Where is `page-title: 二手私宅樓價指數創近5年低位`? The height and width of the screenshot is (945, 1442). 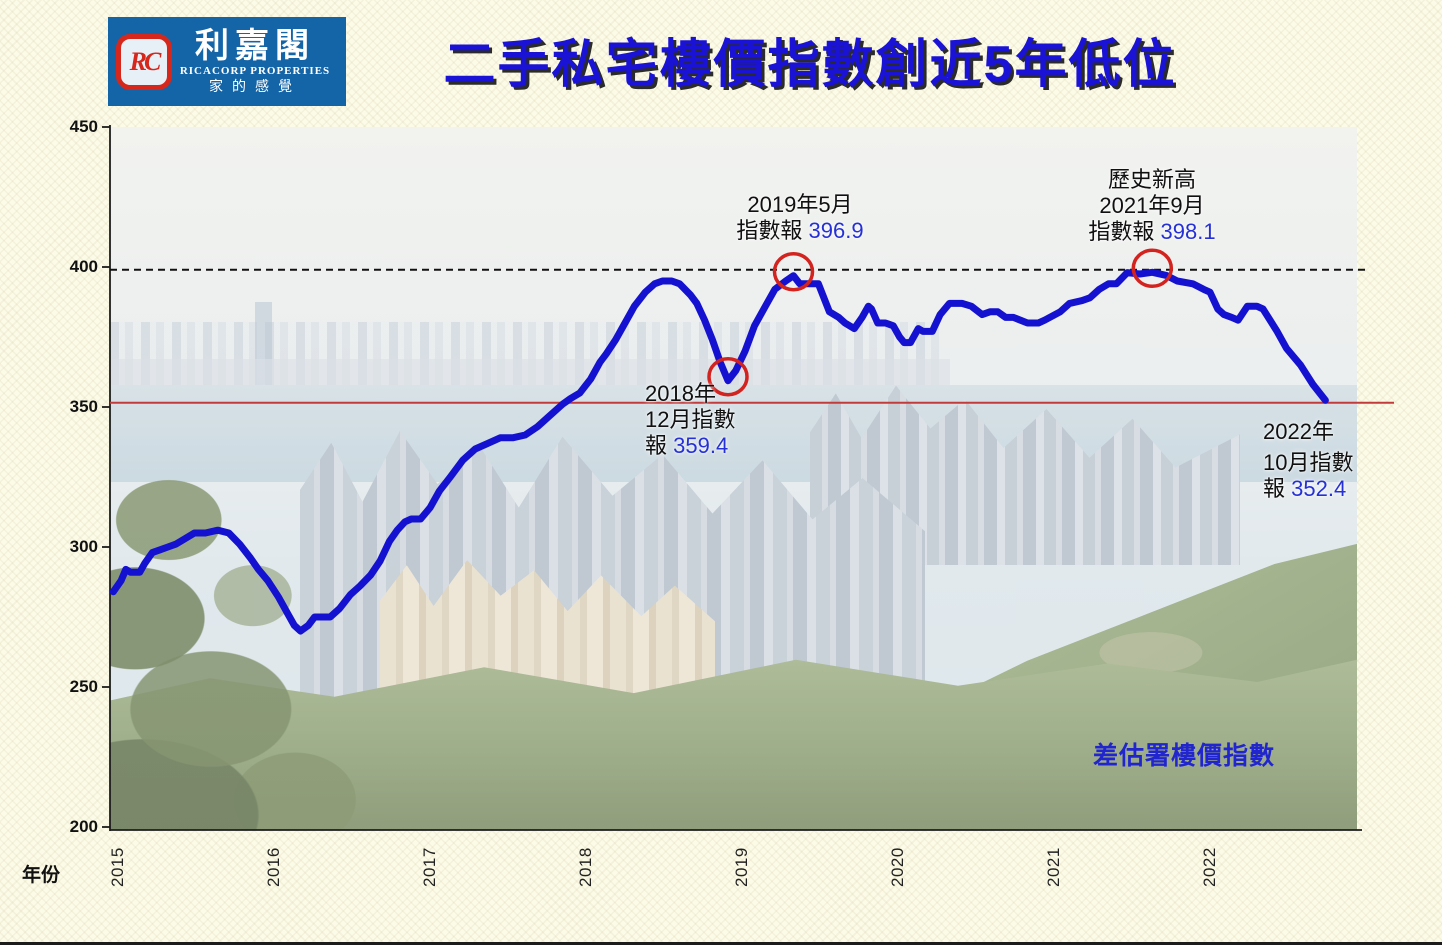 page-title: 二手私宅樓價指數創近5年低位 is located at coordinates (810, 65).